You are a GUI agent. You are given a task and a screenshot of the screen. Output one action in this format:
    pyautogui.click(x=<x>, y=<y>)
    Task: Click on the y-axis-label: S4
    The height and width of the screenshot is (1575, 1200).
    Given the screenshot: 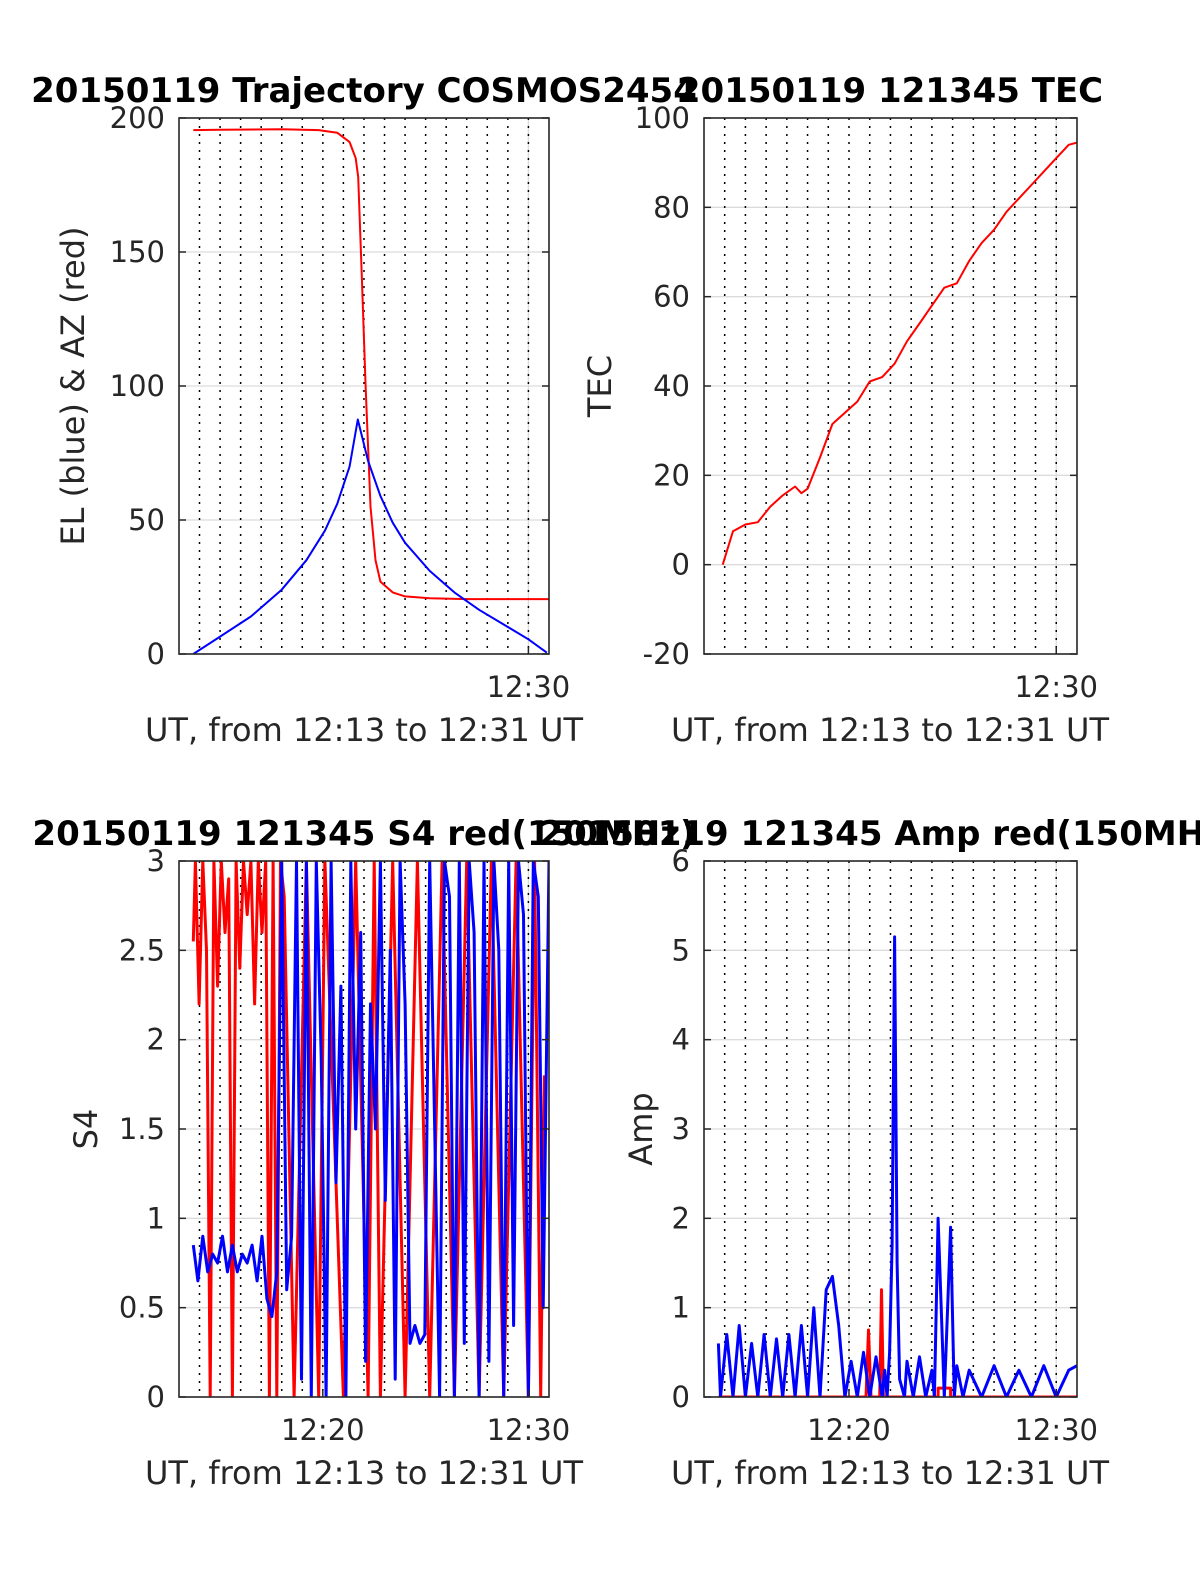 What is the action you would take?
    pyautogui.click(x=86, y=1129)
    